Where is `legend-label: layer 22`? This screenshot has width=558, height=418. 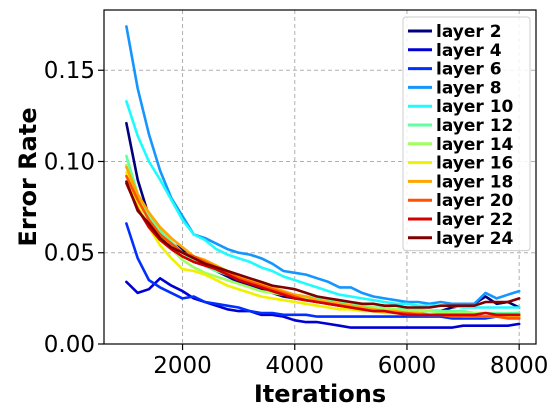
legend-label: layer 22 is located at coordinates (474, 220).